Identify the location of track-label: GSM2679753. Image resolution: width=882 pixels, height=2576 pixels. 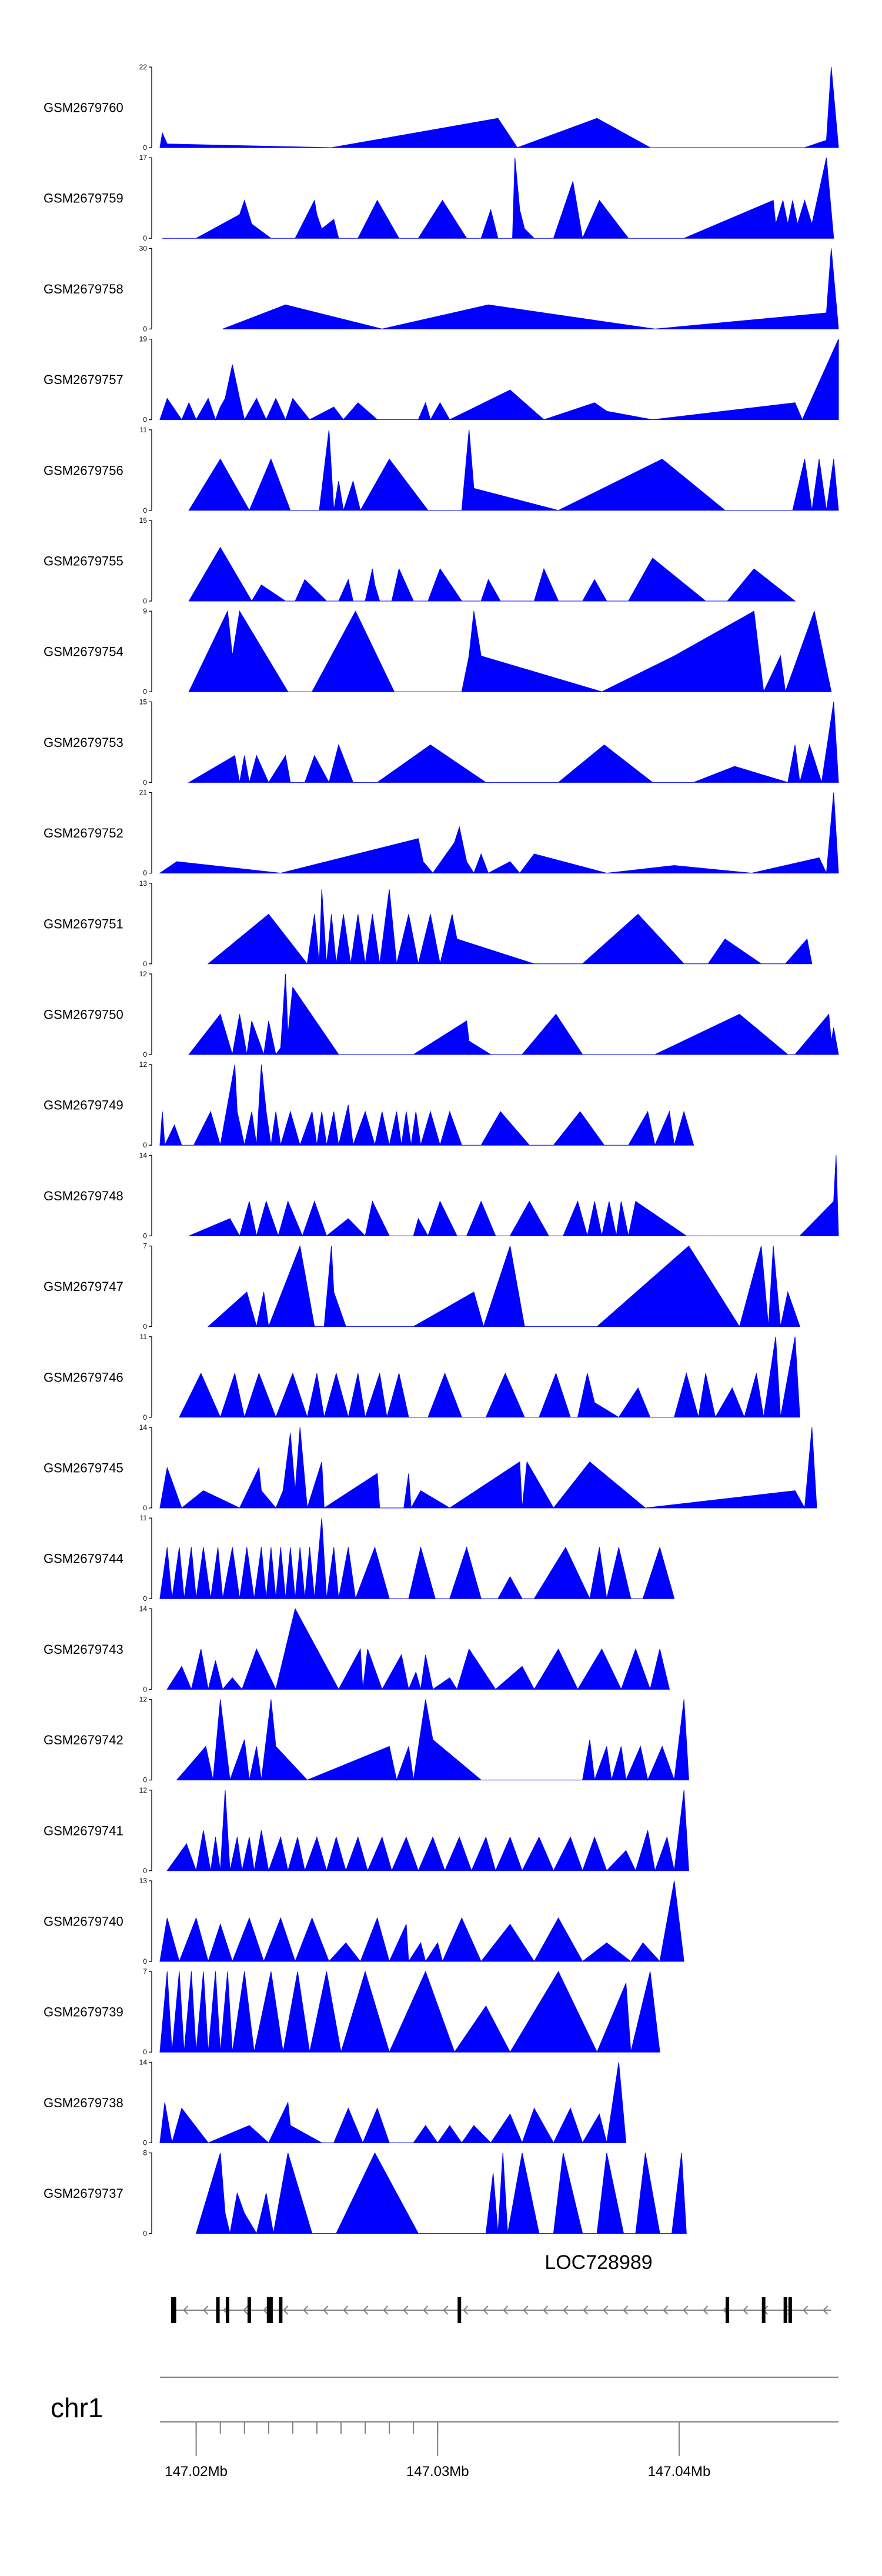
(83, 742).